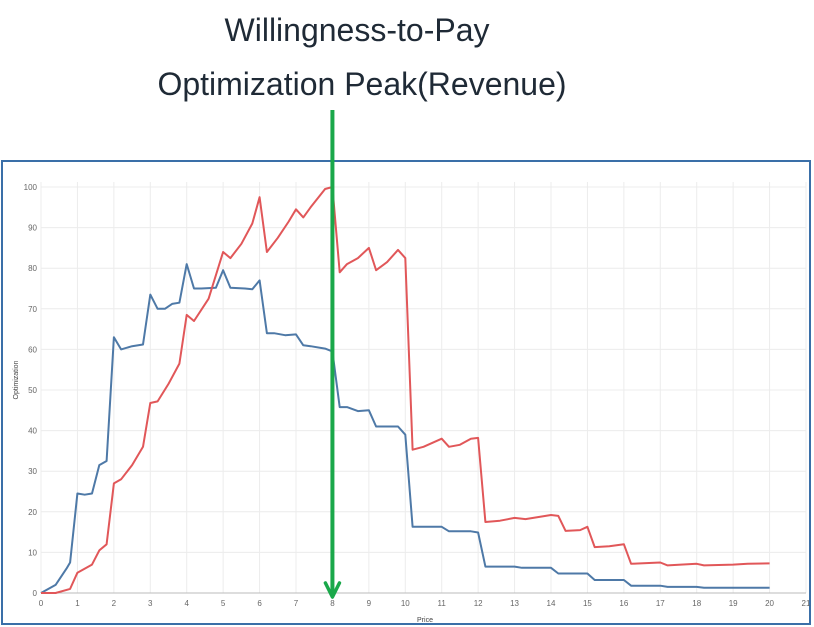 The height and width of the screenshot is (627, 814). Describe the element at coordinates (77, 603) in the screenshot. I see `x-tick-label: 1` at that location.